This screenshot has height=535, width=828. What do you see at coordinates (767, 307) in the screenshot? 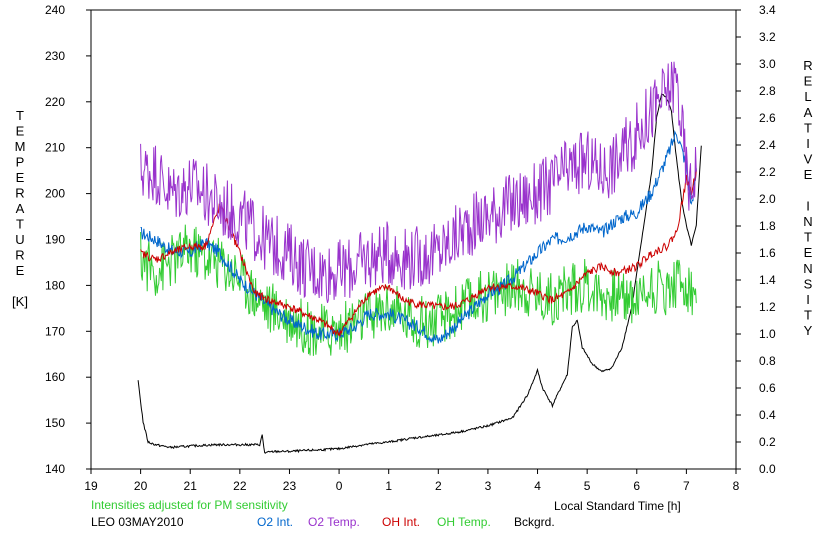
I see `y-right-tick-label: 1.2` at bounding box center [767, 307].